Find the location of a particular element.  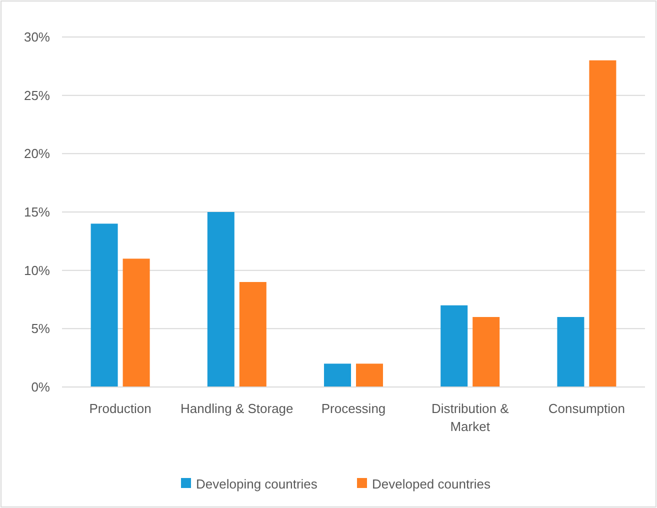

y-tick-label: 5% is located at coordinates (40, 328).